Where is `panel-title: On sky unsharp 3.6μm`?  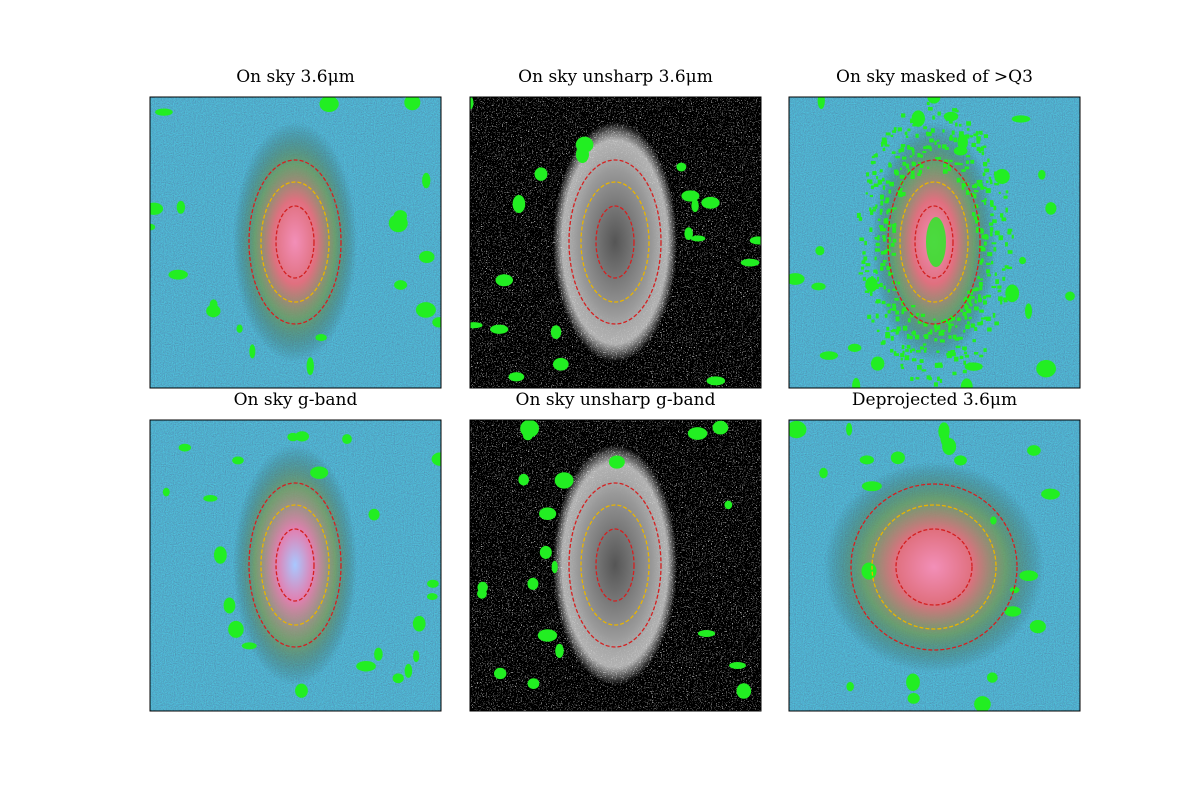
panel-title: On sky unsharp 3.6μm is located at coordinates (615, 77).